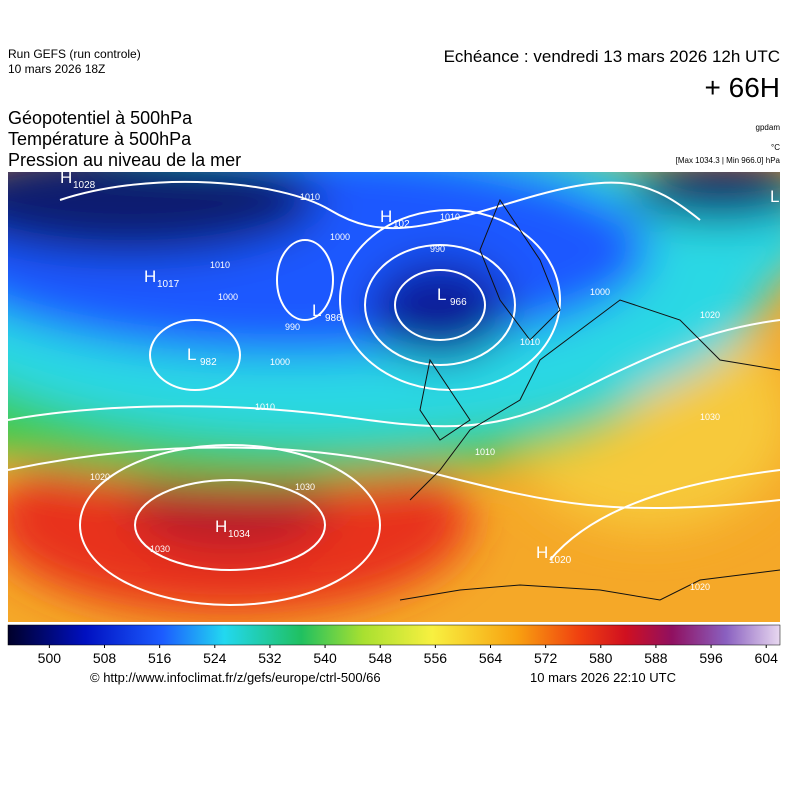 The image size is (788, 794). Describe the element at coordinates (656, 658) in the screenshot. I see `colorbar-tick-label: 588` at that location.